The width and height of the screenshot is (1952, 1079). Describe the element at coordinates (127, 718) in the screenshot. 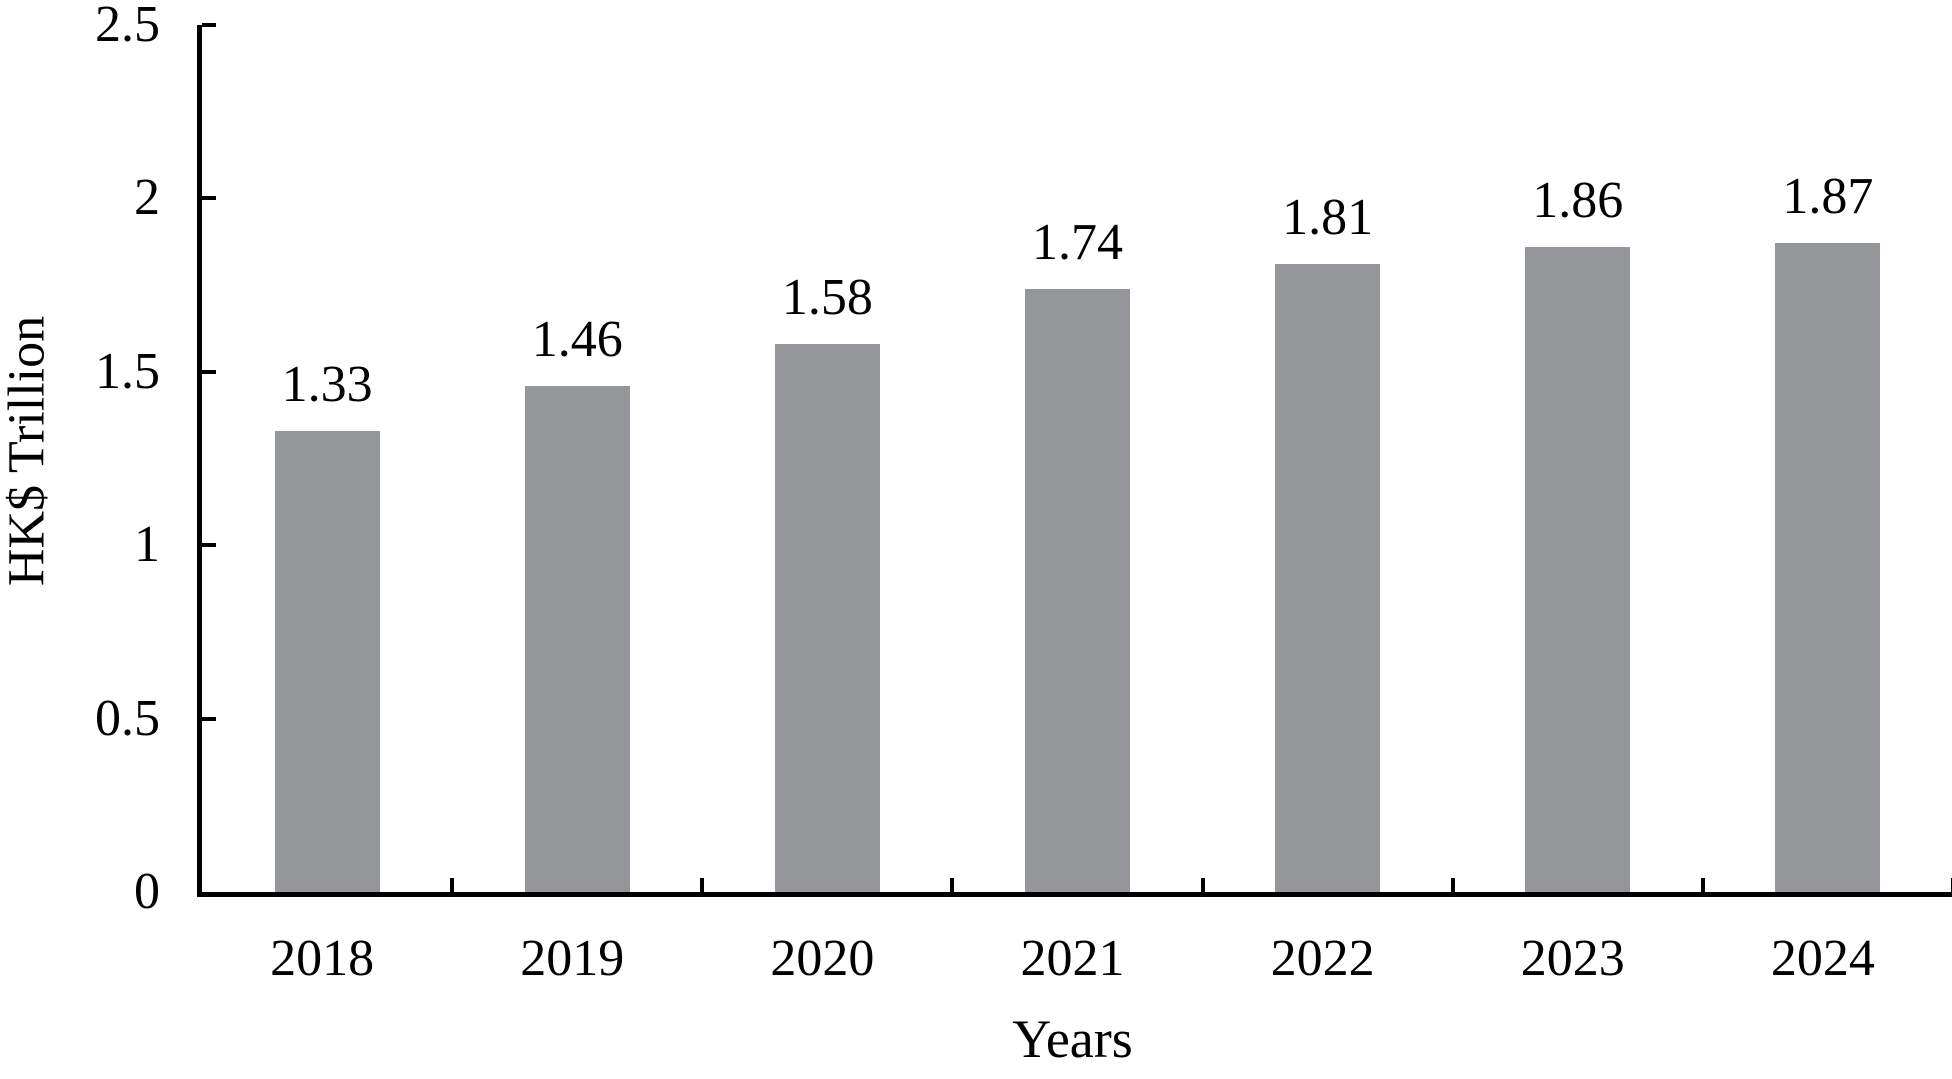

I see `y-axis-tick-label: 0.5` at that location.